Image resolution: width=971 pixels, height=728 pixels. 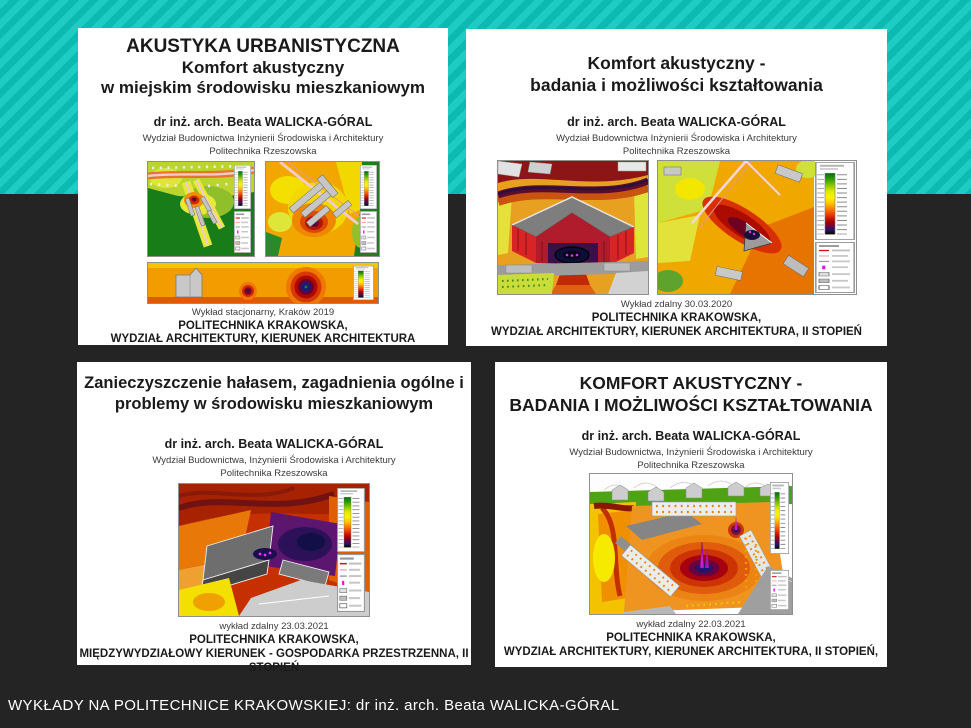 What do you see at coordinates (263, 312) in the screenshot?
I see `lecture-note: Wykład stacjonarny, Kraków 2019` at bounding box center [263, 312].